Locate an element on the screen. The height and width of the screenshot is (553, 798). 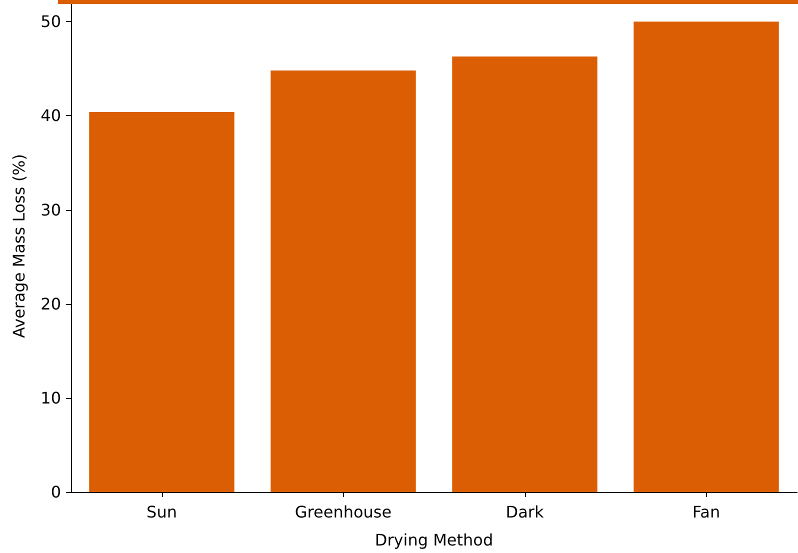
x-tick-label: Dark is located at coordinates (525, 512).